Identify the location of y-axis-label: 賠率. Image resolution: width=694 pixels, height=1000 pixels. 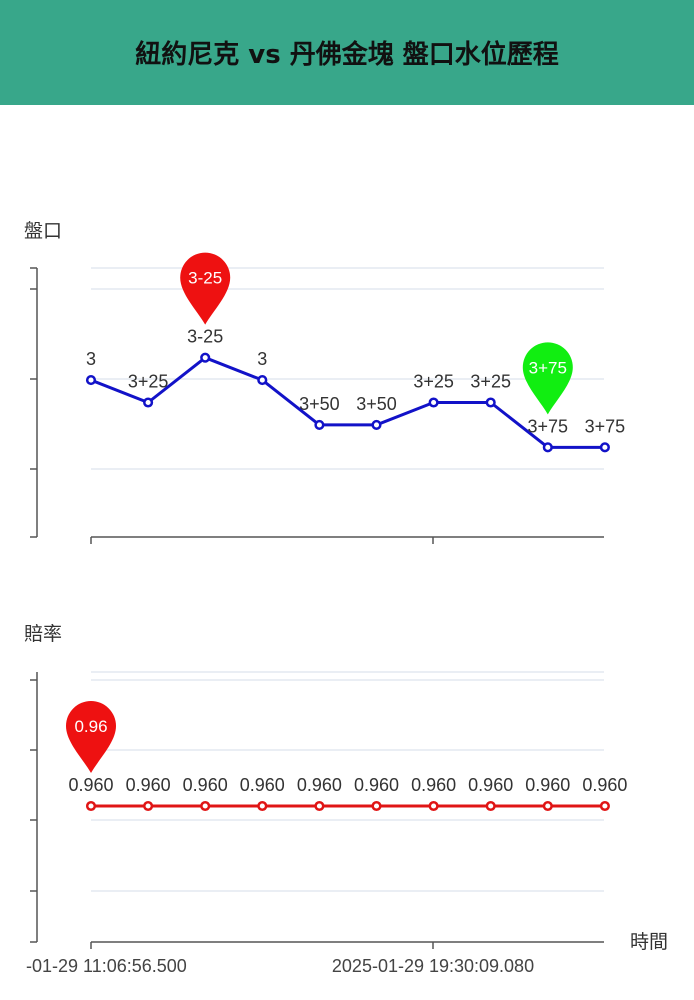
(43, 634).